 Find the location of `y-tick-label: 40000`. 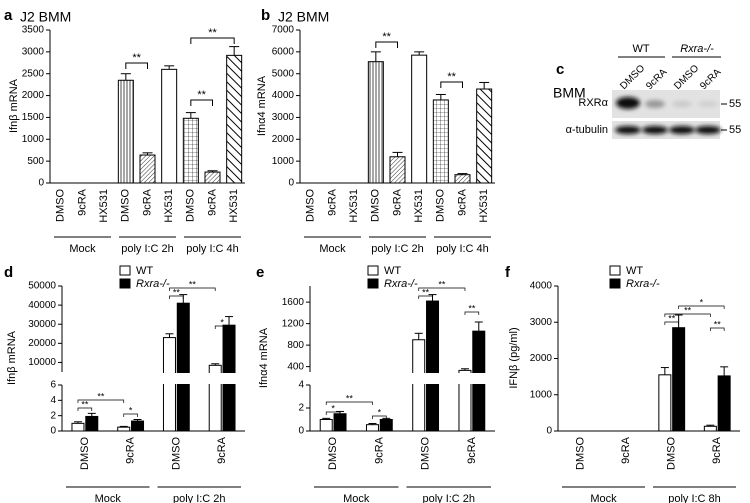

y-tick-label: 40000 is located at coordinates (42, 305).